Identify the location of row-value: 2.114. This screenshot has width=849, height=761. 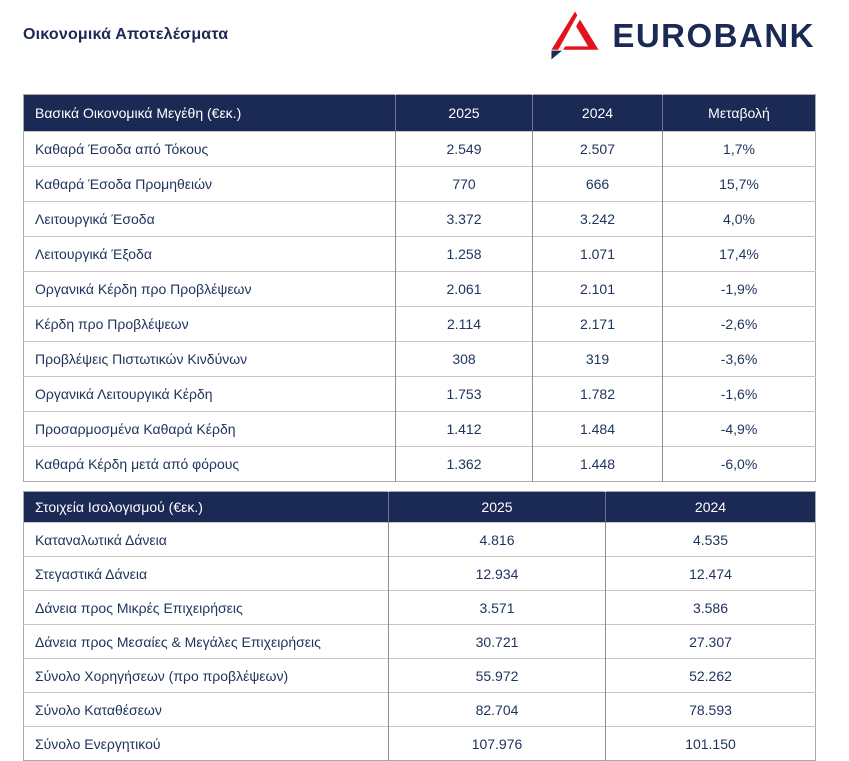
(464, 324).